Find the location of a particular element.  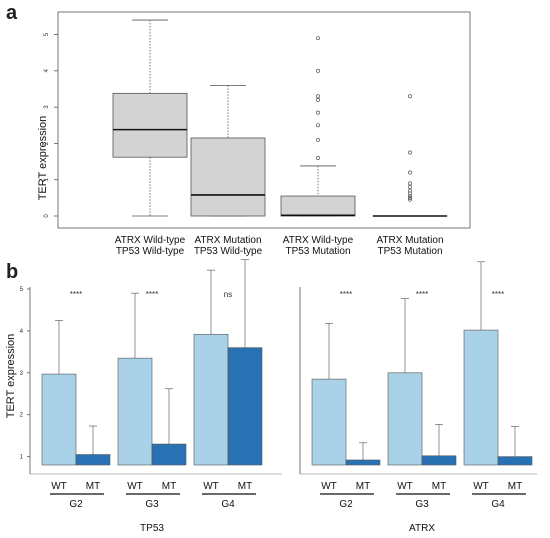

panel-b-label: b is located at coordinates (12, 272).